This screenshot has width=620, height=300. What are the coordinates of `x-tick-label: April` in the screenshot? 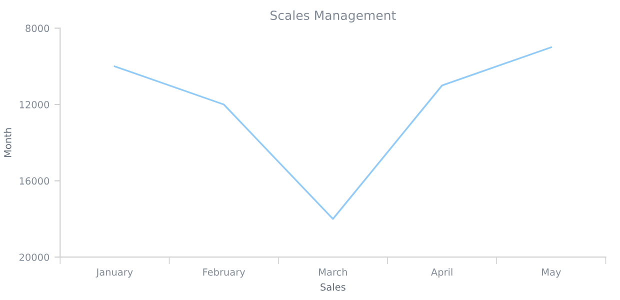 It's located at (441, 273).